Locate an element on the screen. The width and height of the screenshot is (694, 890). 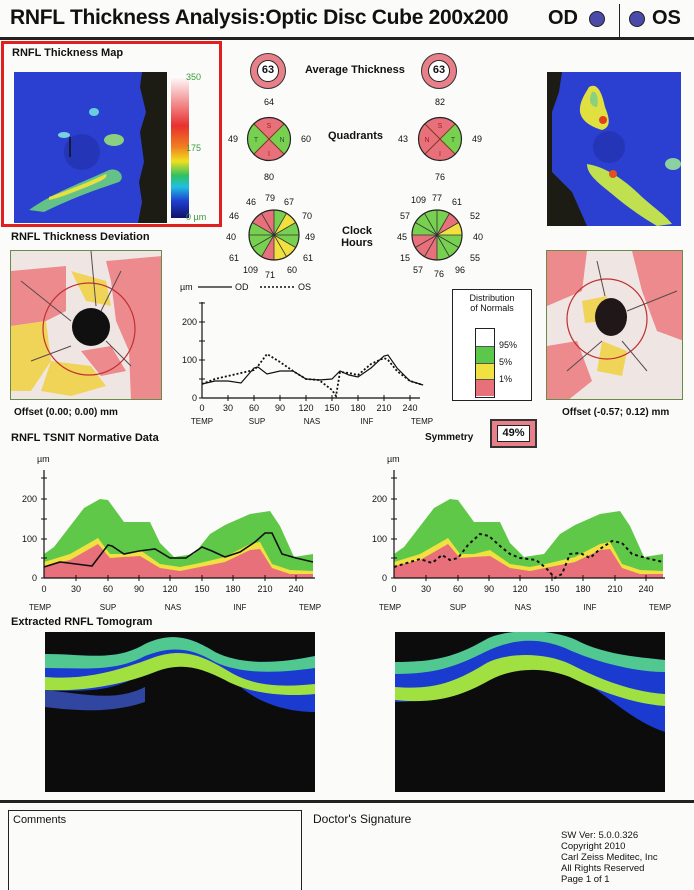
os-clock-8: 15 is located at coordinates (405, 258).